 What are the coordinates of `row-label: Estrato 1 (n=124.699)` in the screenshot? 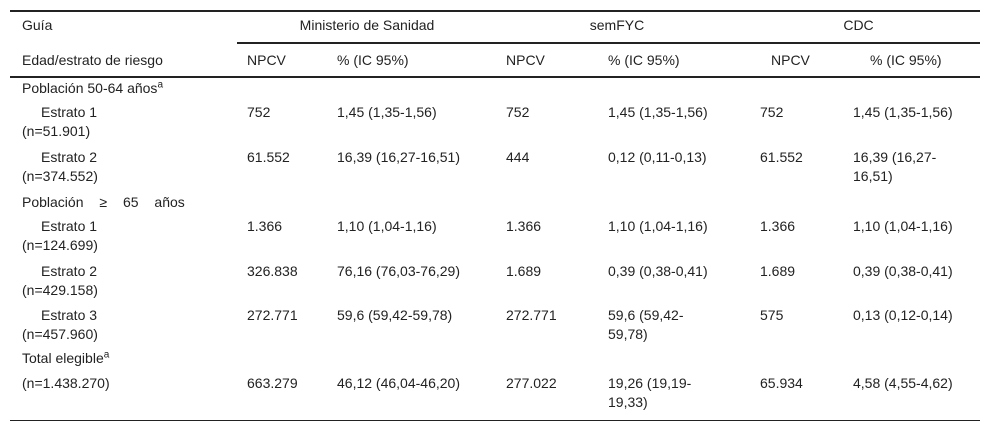 It's located at (129, 236).